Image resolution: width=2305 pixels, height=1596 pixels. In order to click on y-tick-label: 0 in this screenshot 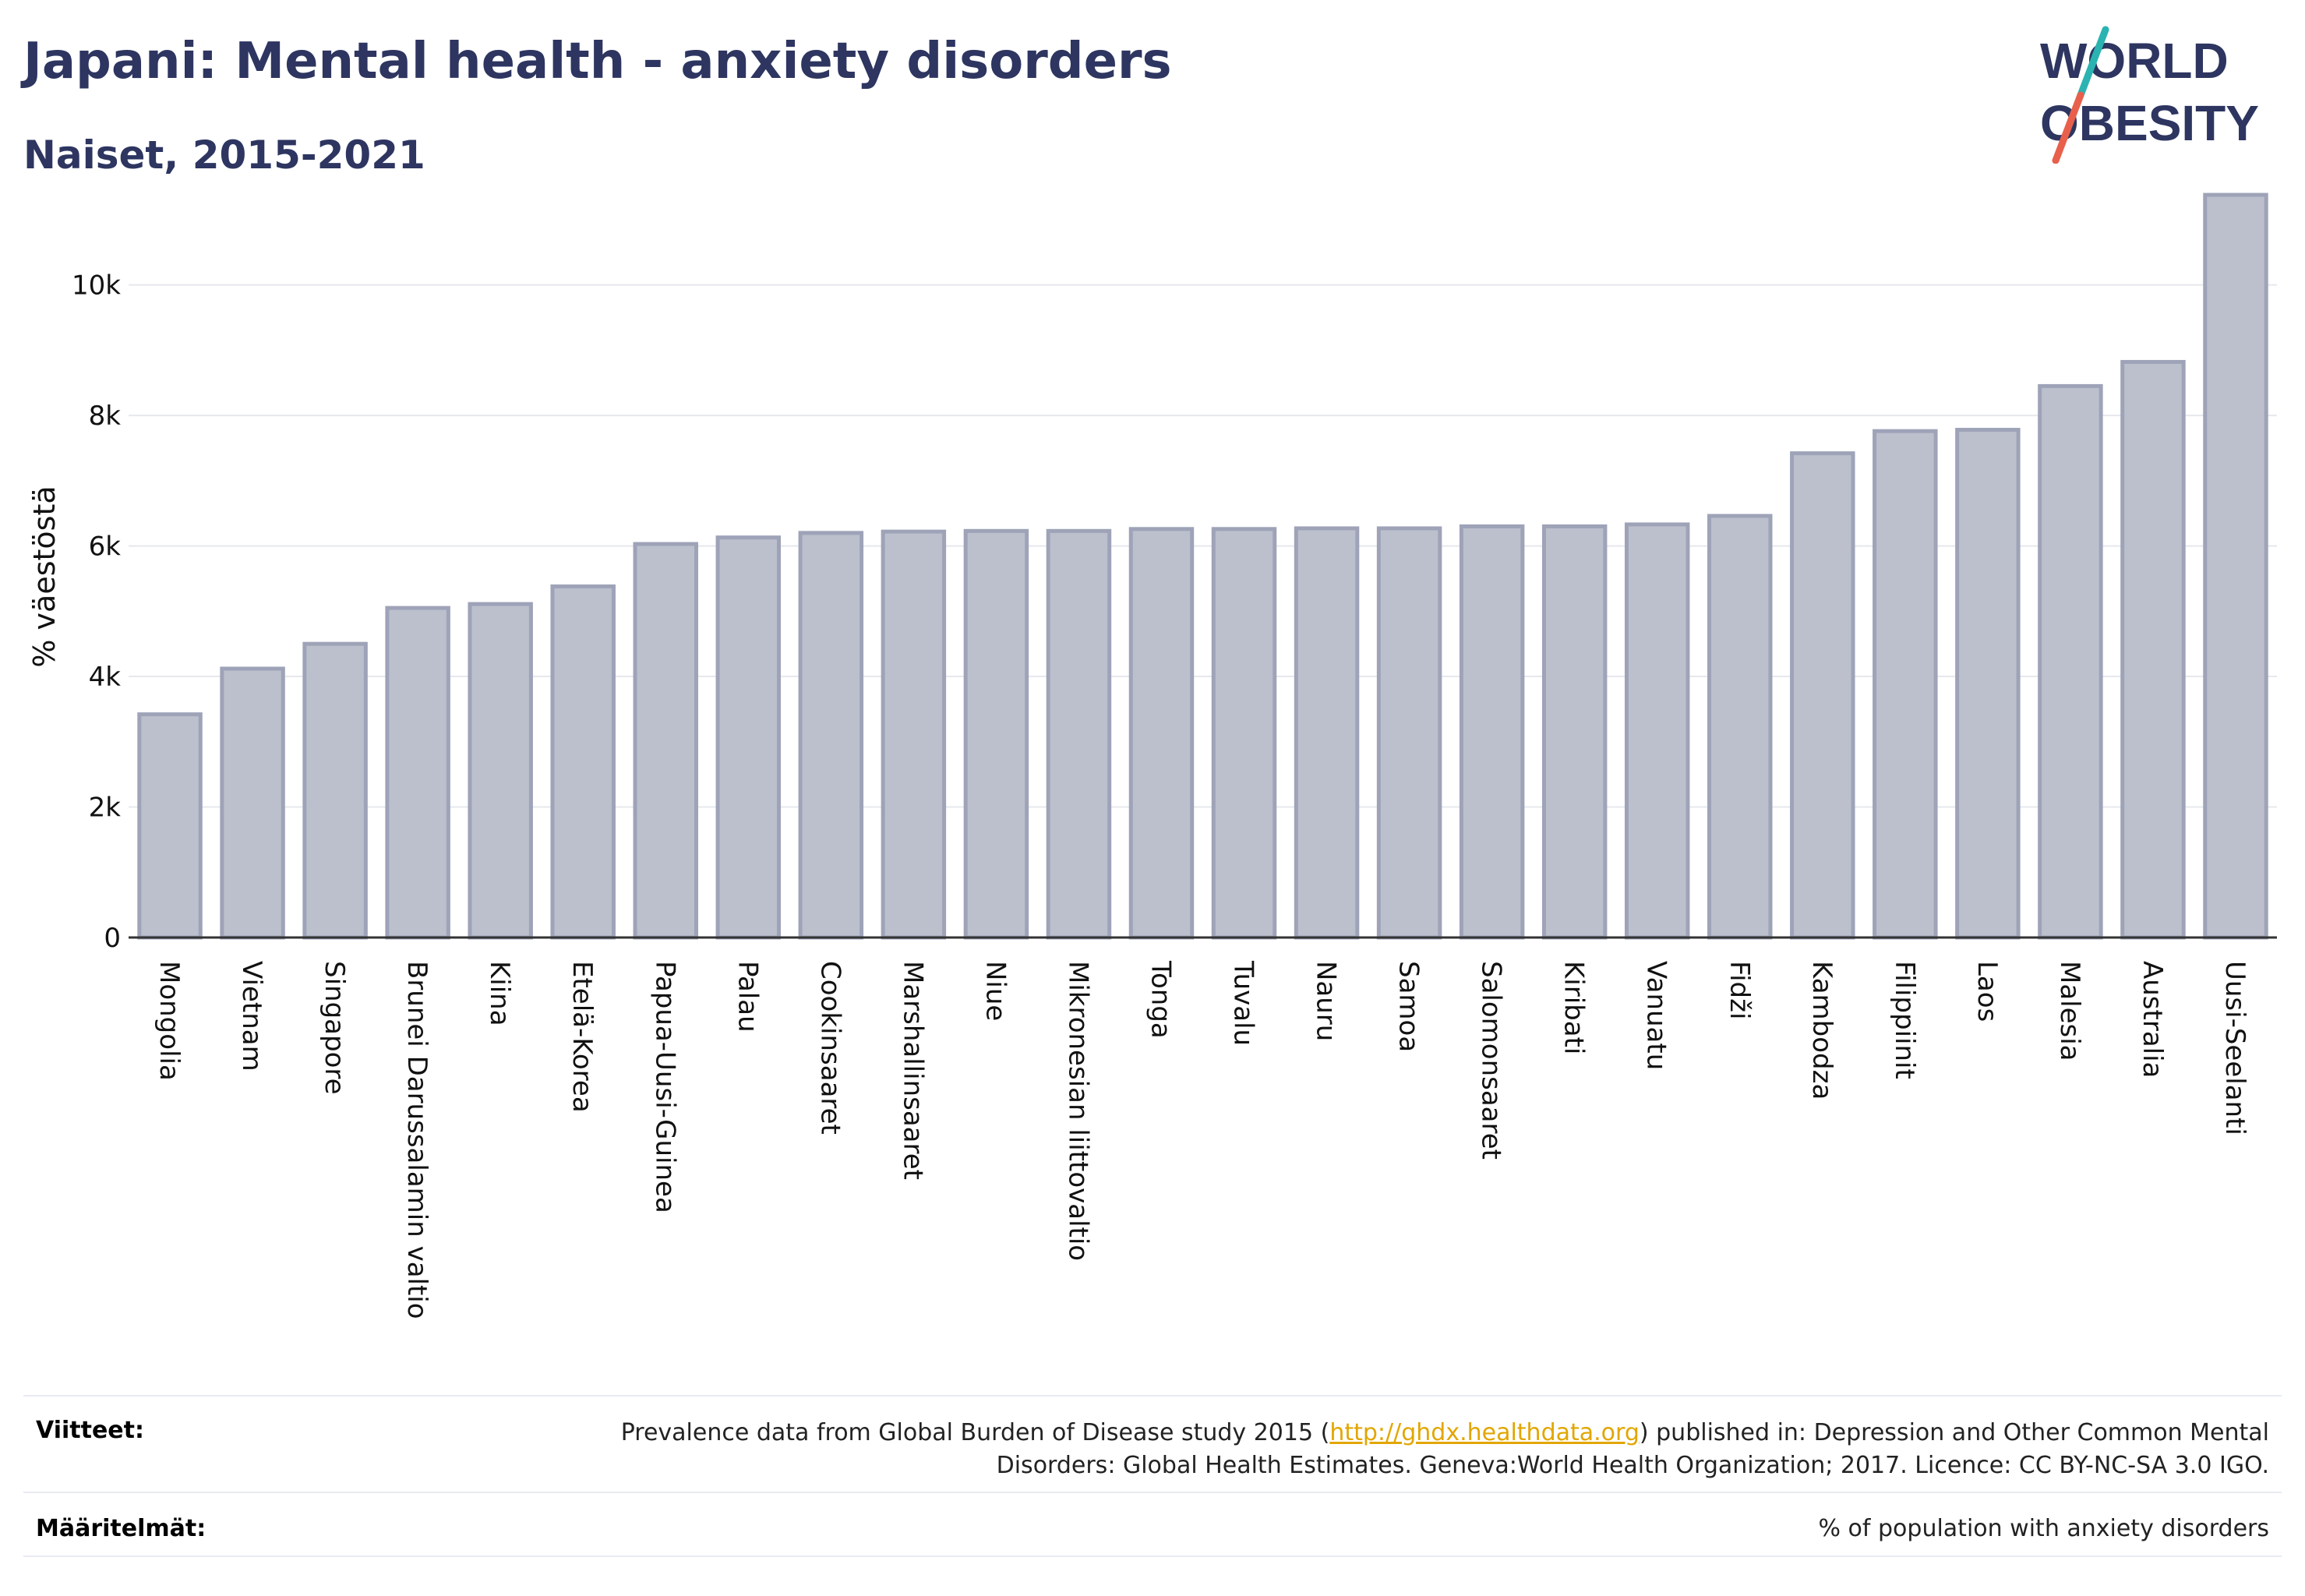, I will do `click(113, 938)`.